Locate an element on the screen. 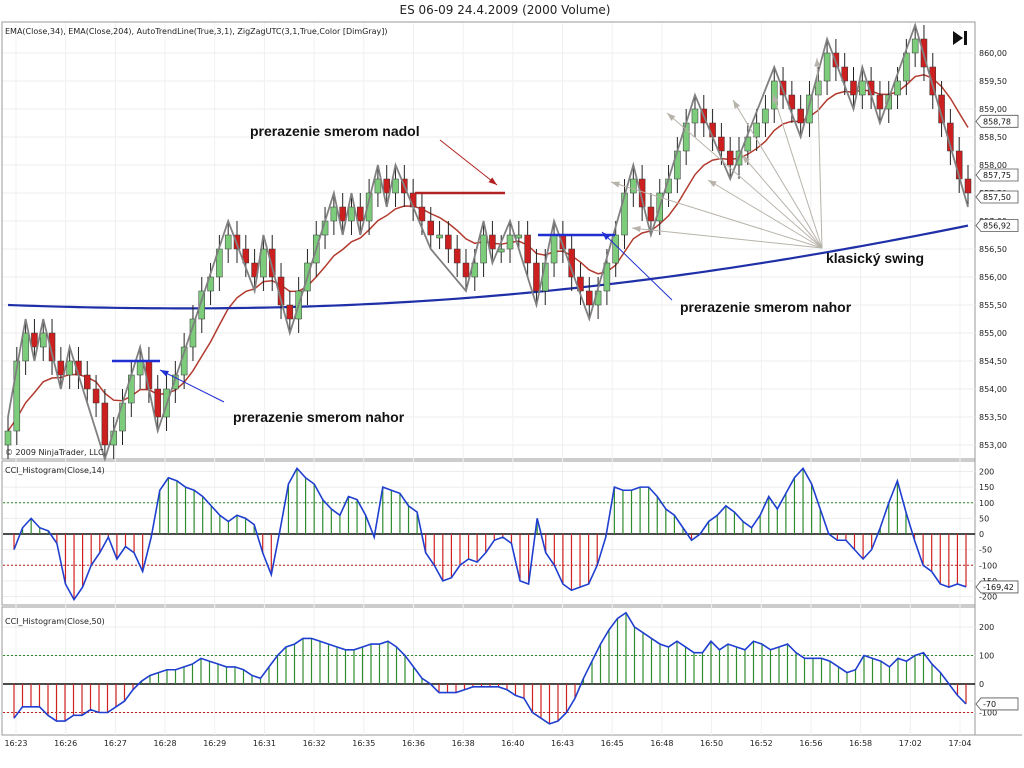 This screenshot has width=1024, height=768. time-x-tick: 17:04 is located at coordinates (959, 743).